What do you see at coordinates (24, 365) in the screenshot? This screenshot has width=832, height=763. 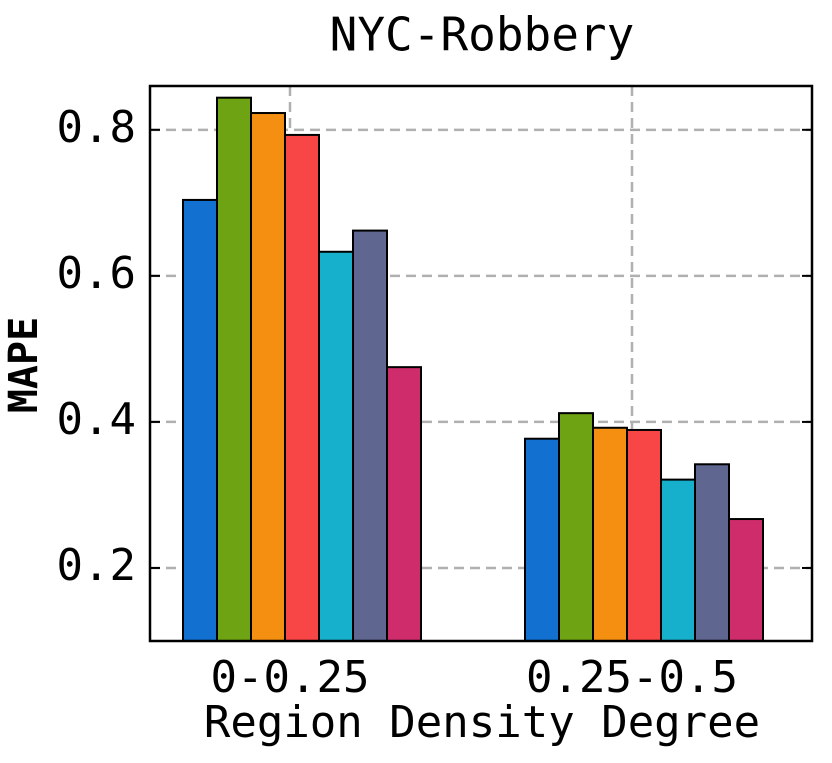 I see `y-axis-label: MAPE` at bounding box center [24, 365].